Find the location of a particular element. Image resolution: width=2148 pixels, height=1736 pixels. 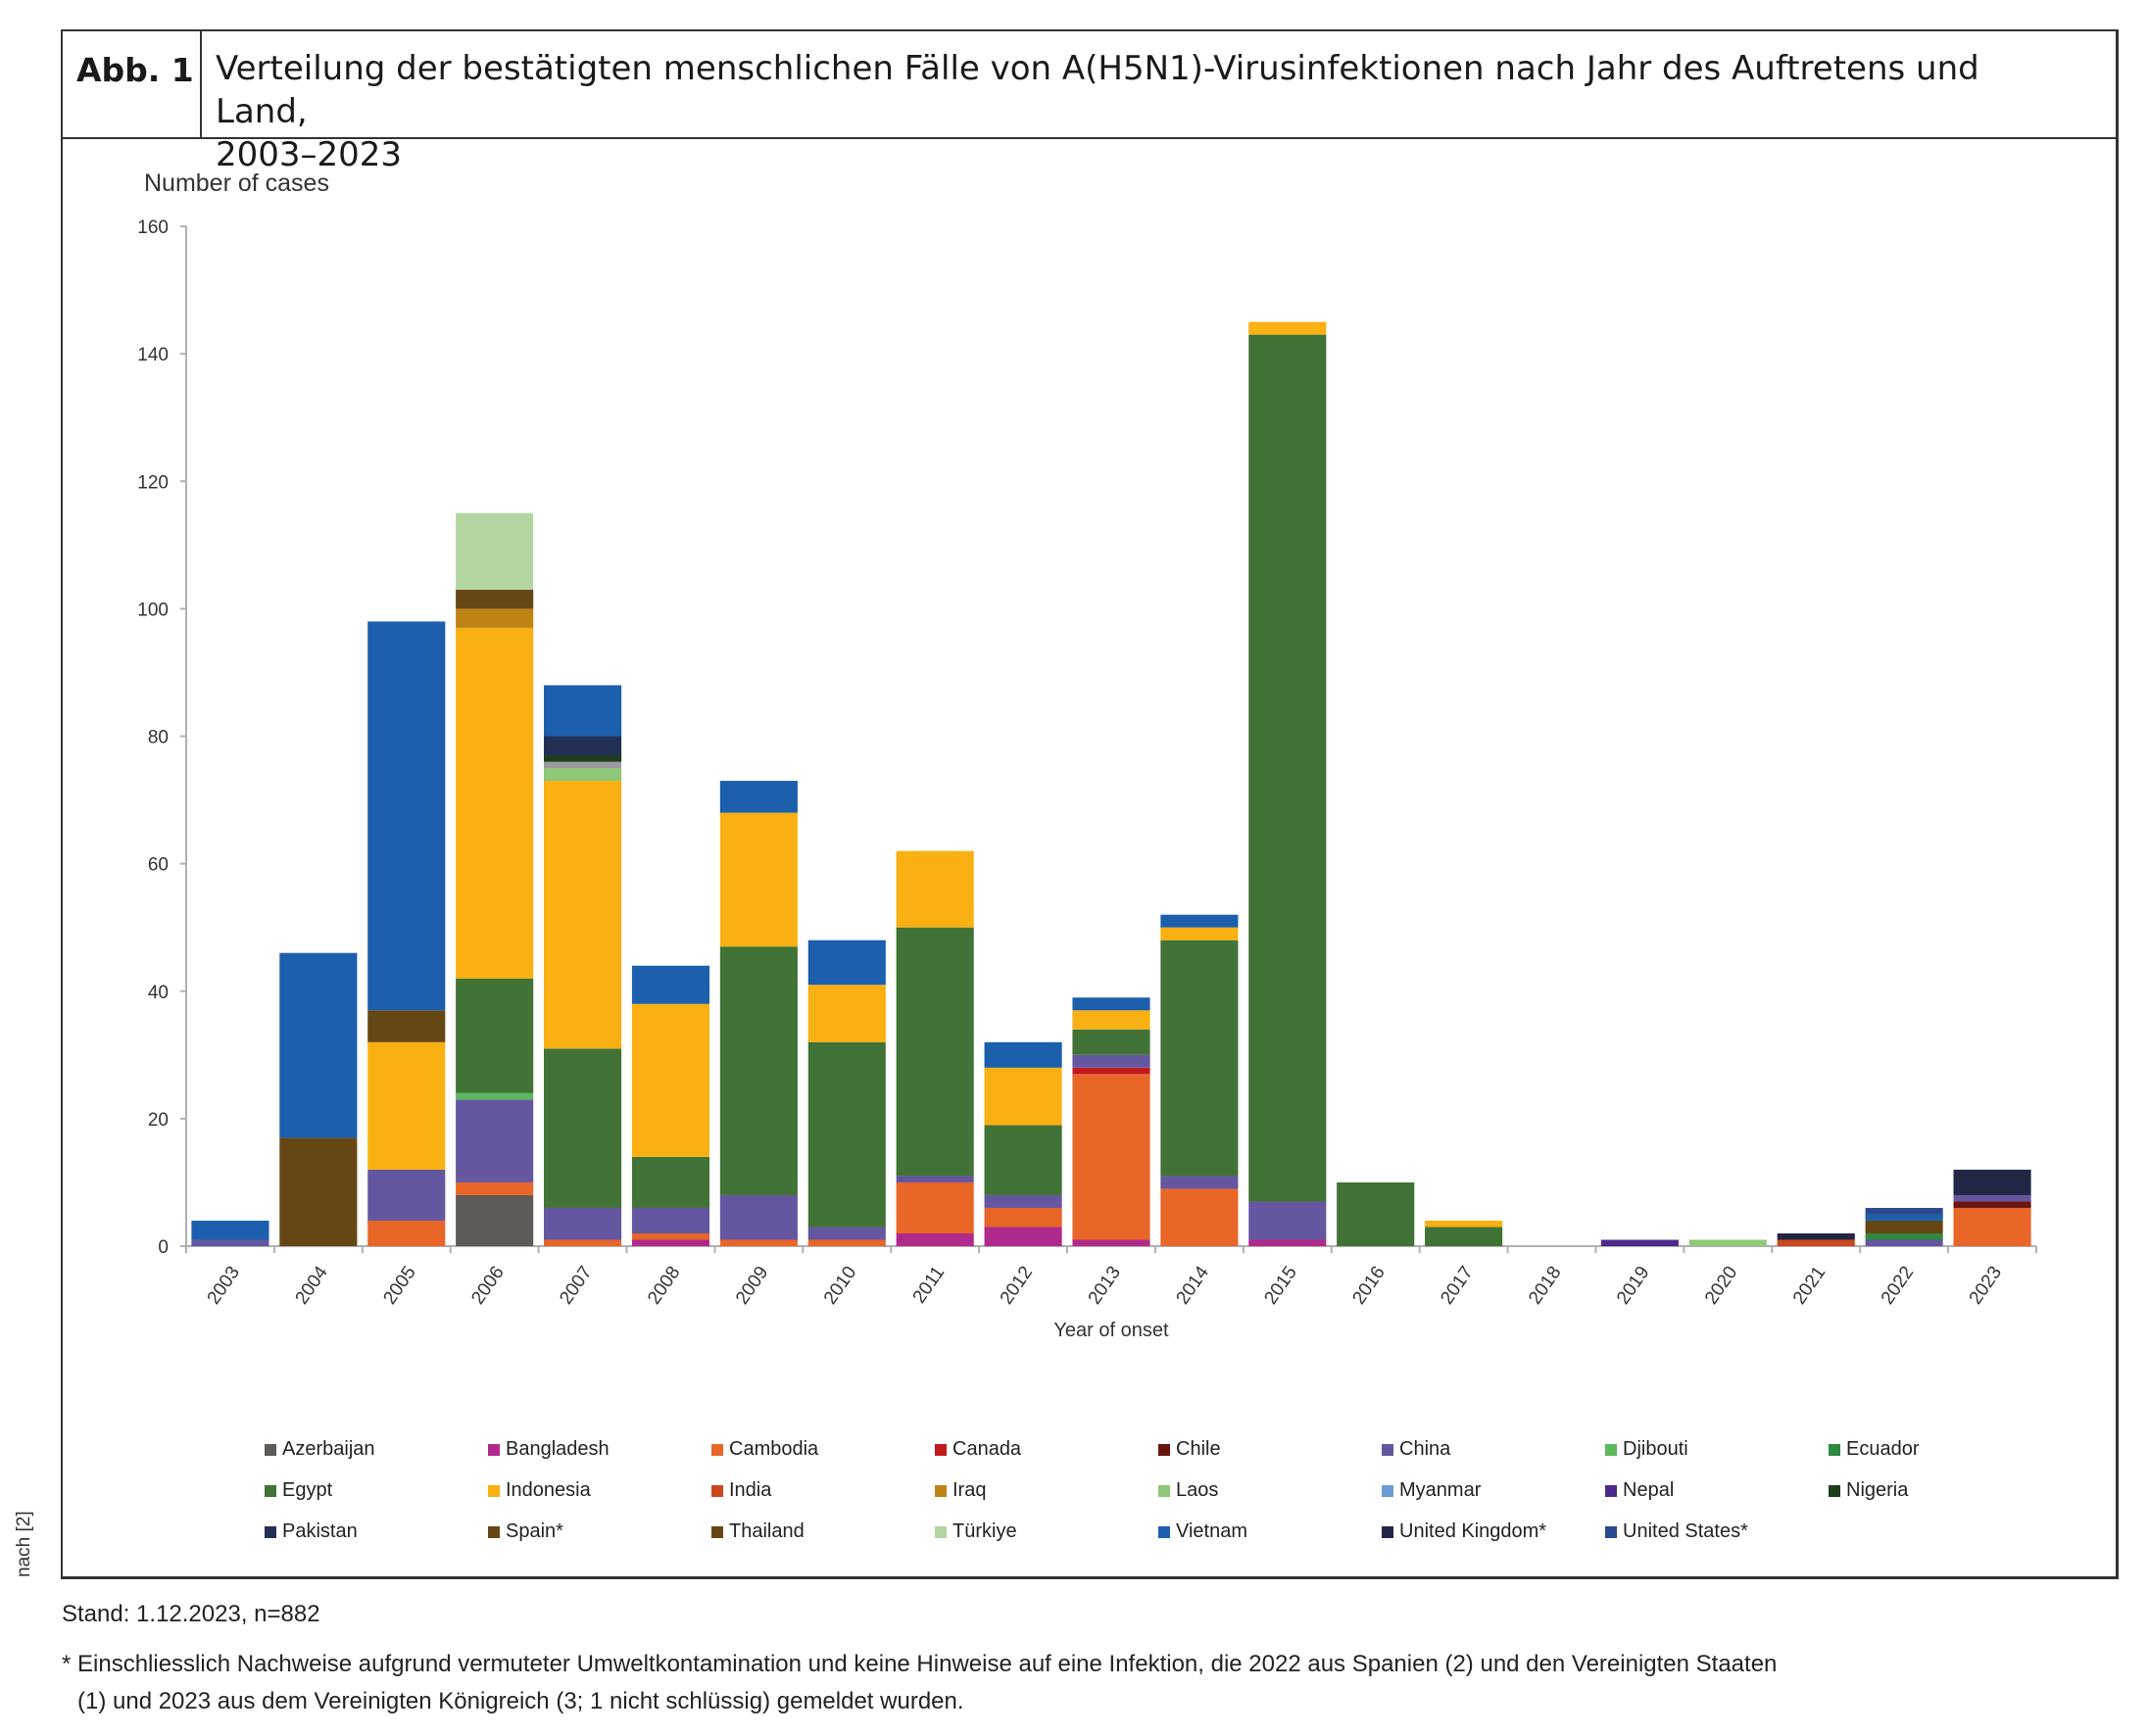

y-tick-label: 100 is located at coordinates (153, 610).